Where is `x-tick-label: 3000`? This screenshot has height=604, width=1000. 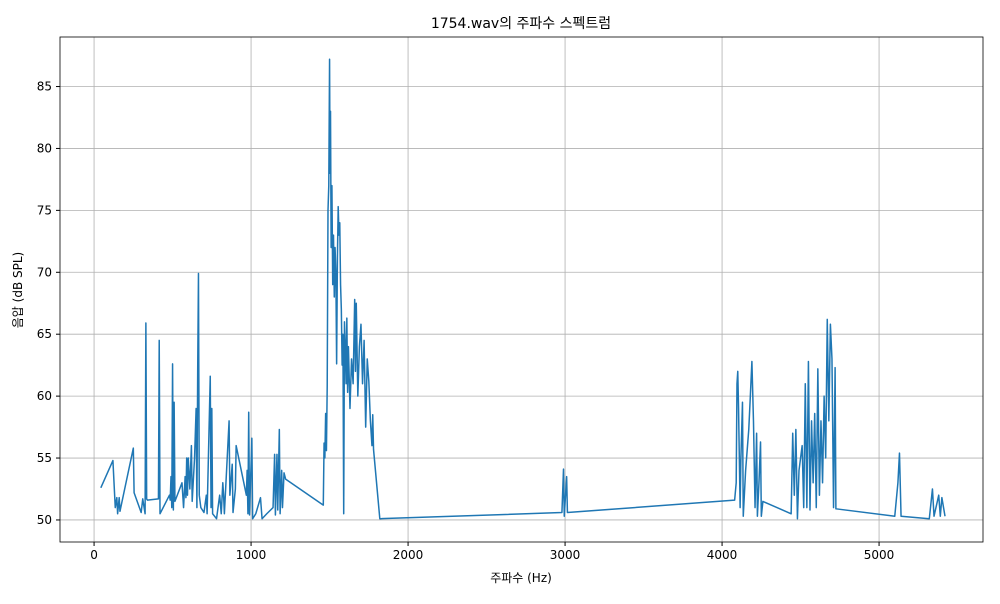
x-tick-label: 3000 is located at coordinates (565, 555).